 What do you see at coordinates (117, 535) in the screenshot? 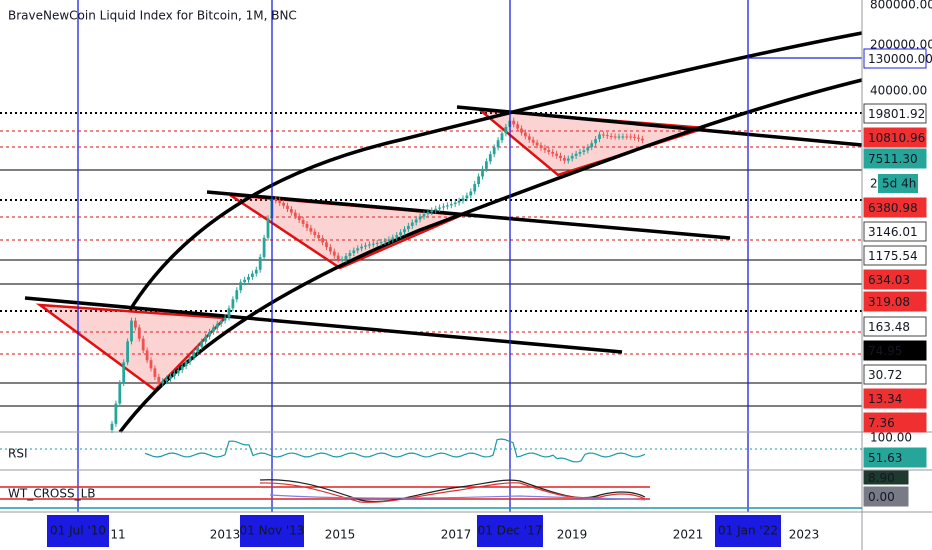
I see `time-label: 11` at bounding box center [117, 535].